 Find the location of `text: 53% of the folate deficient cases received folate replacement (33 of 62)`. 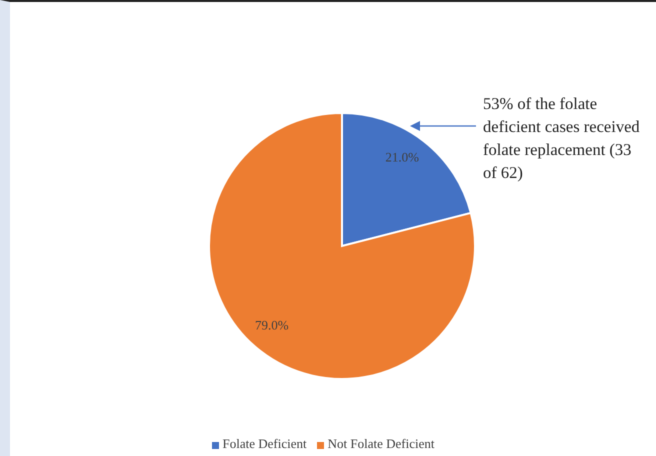

text: 53% of the folate deficient cases received folate replacement (33 of 62) is located at coordinates (562, 138).